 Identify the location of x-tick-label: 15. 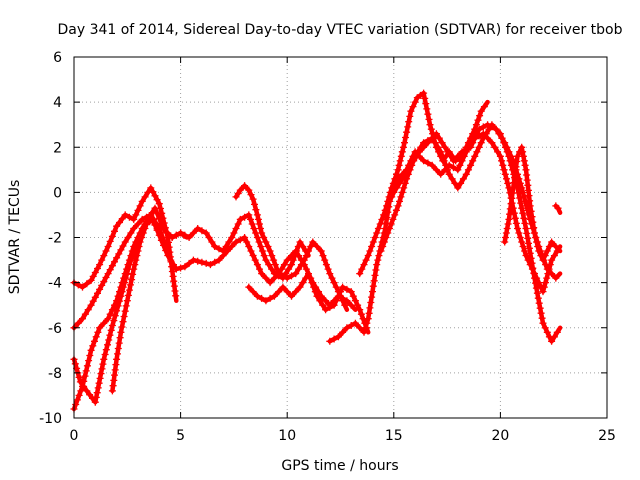
(394, 436).